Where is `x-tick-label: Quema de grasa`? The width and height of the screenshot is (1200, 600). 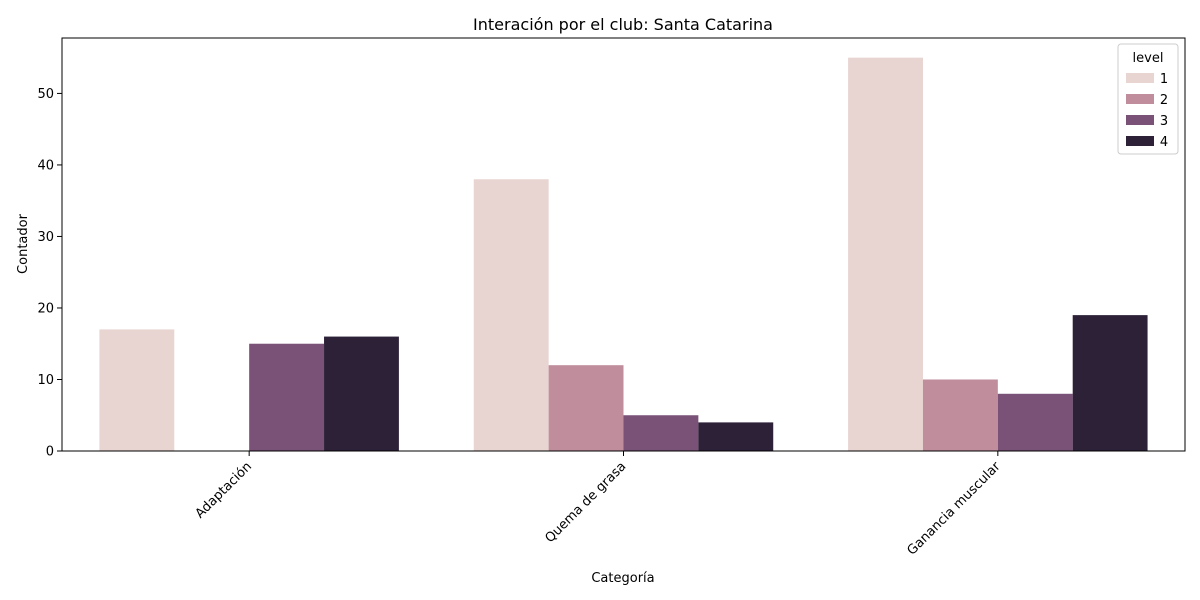 x-tick-label: Quema de grasa is located at coordinates (585, 502).